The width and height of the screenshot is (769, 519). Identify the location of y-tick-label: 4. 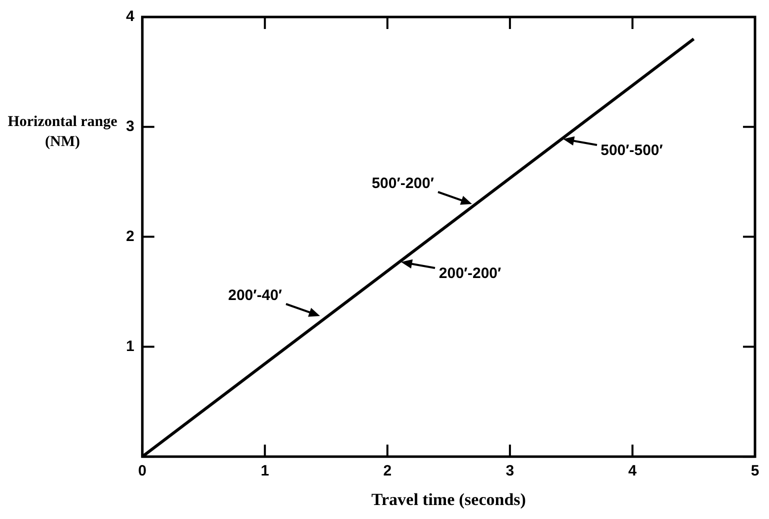
(130, 17).